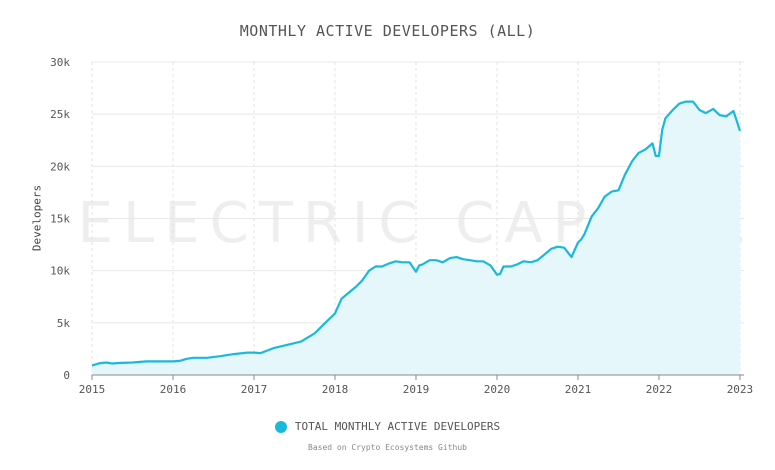  I want to click on chart-title: MONTHLY ACTIVE DEVELOPERS (ALL), so click(387, 31).